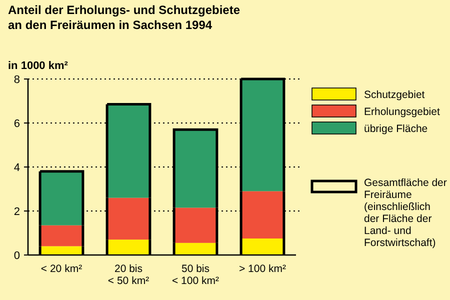 This screenshot has width=450, height=300. Describe the element at coordinates (17, 124) in the screenshot. I see `y-tick-label: 6` at that location.